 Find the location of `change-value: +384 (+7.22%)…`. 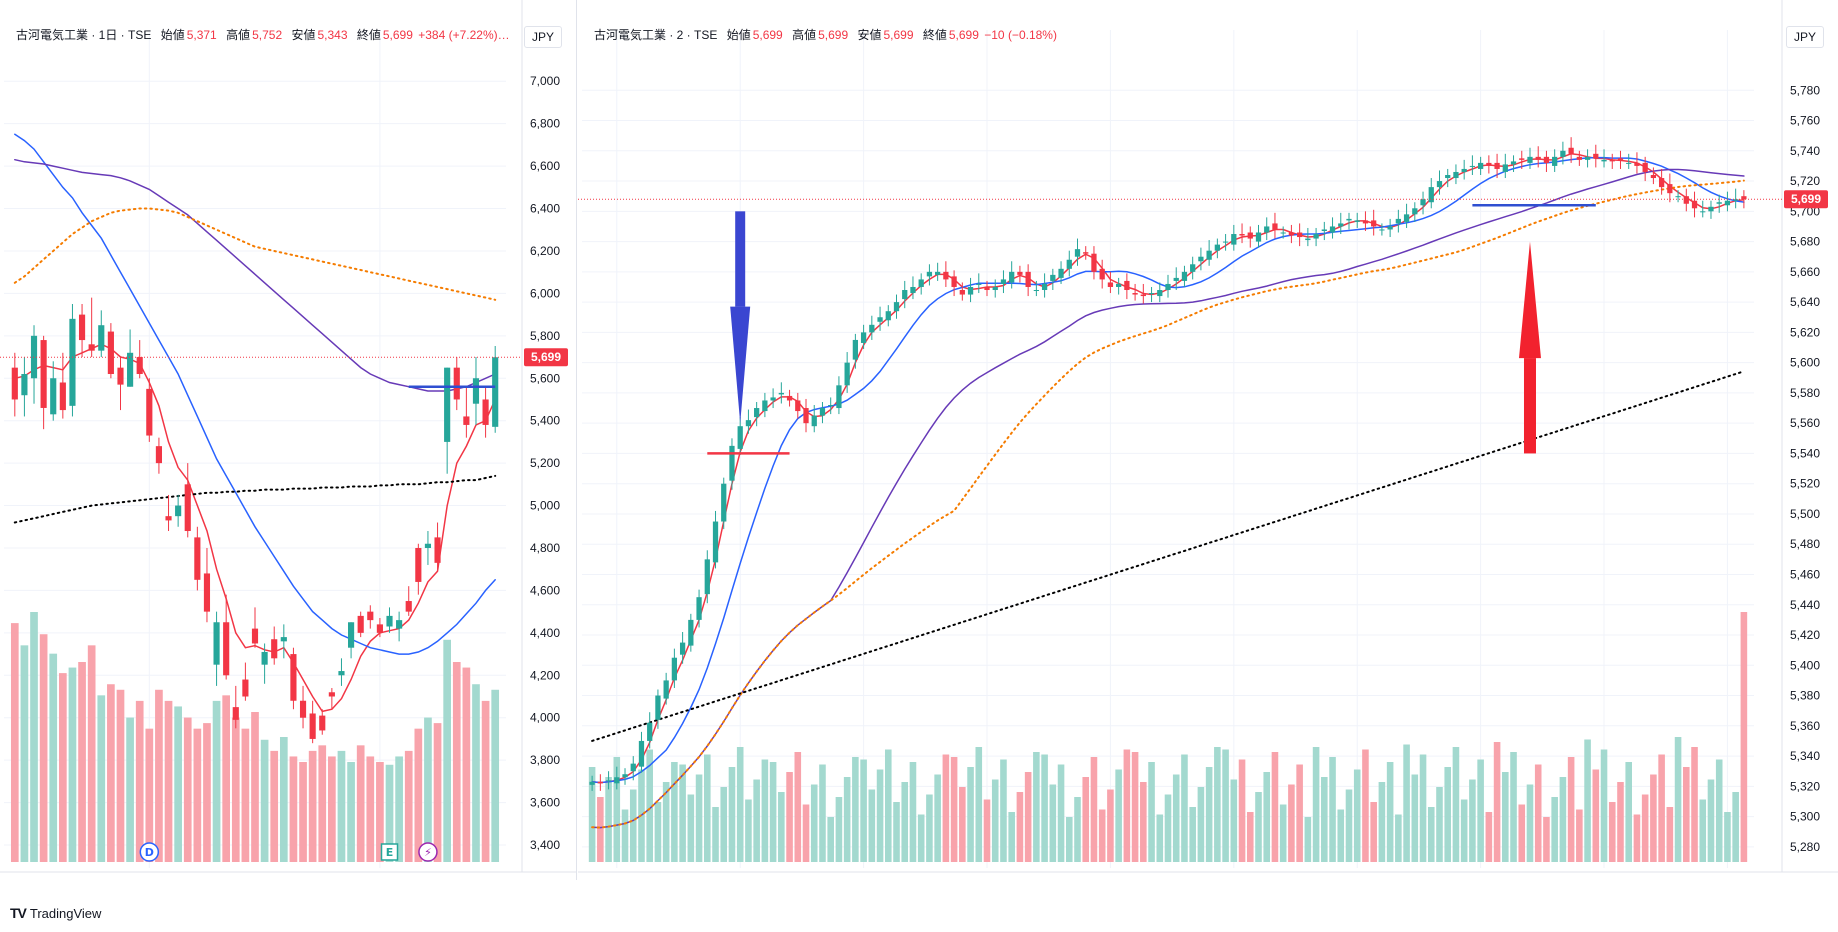

change-value: +384 (+7.22%)… is located at coordinates (464, 35).